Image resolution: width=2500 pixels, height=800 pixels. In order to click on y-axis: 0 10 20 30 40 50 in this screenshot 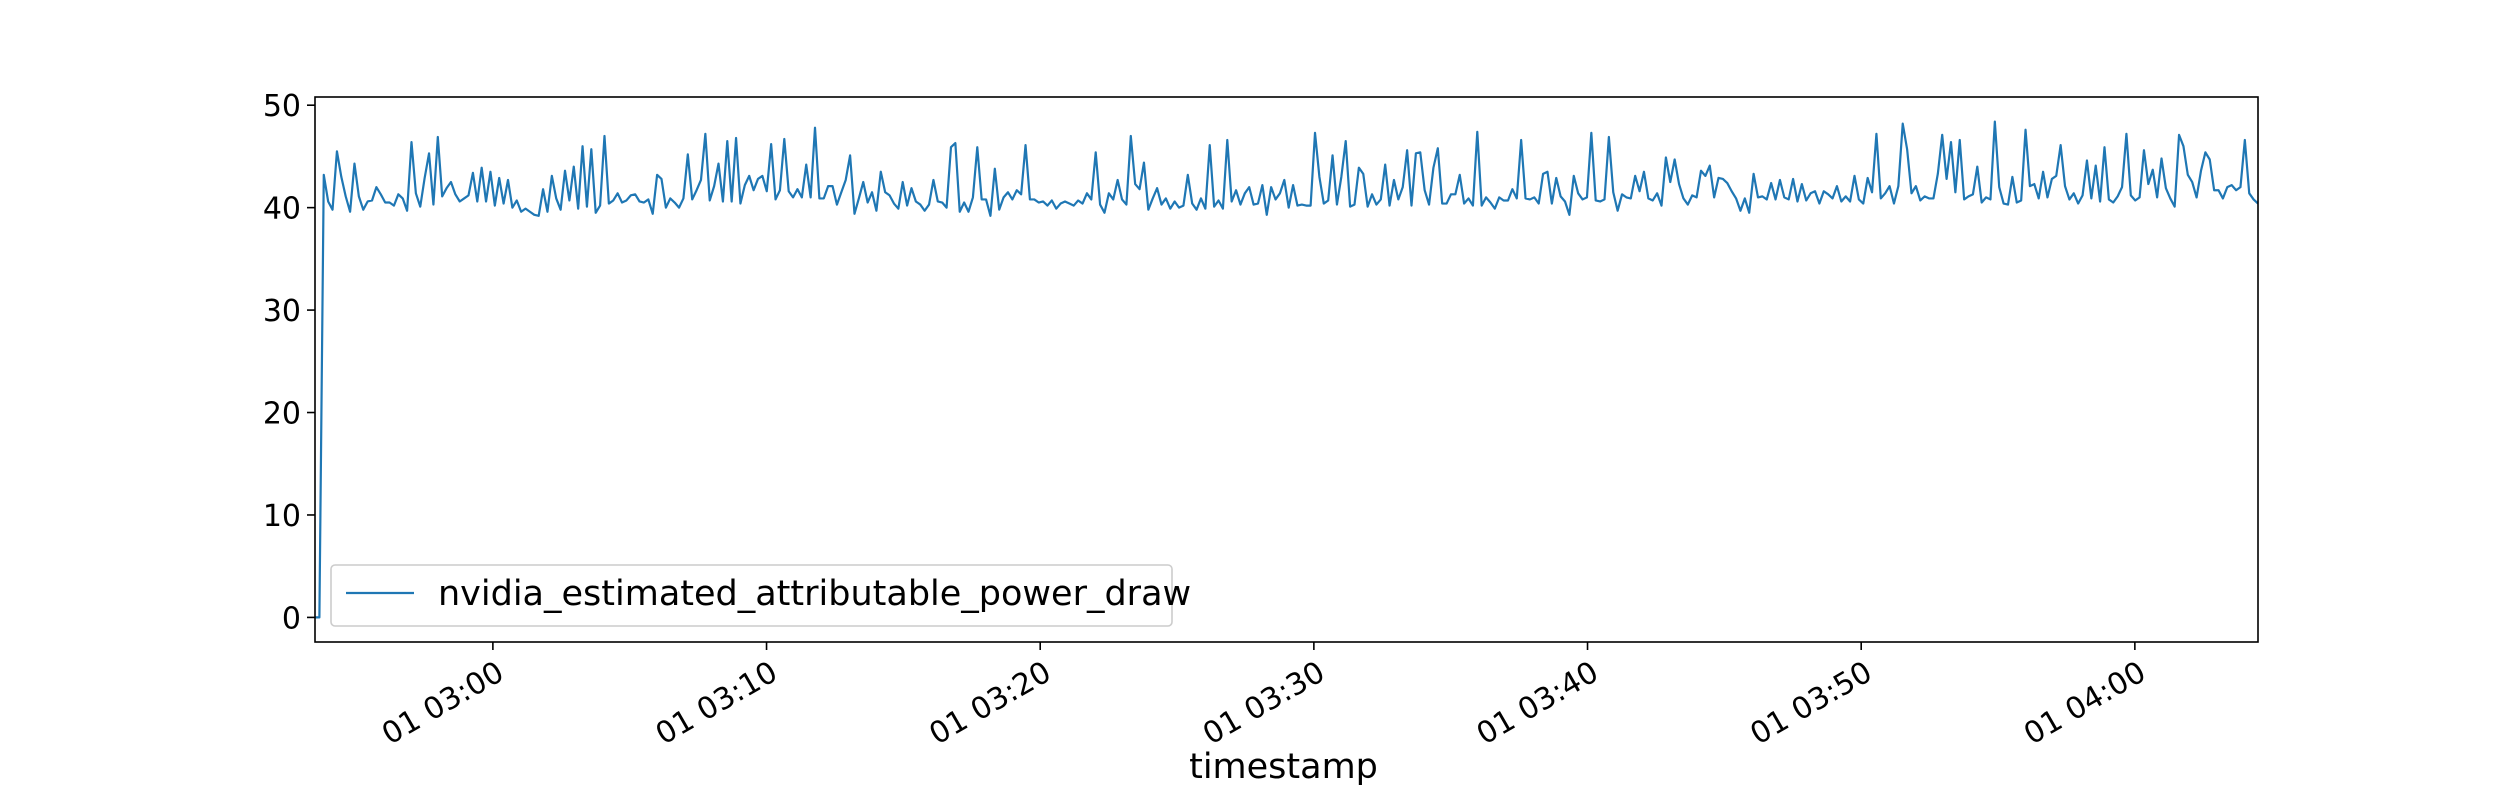, I will do `click(289, 362)`.